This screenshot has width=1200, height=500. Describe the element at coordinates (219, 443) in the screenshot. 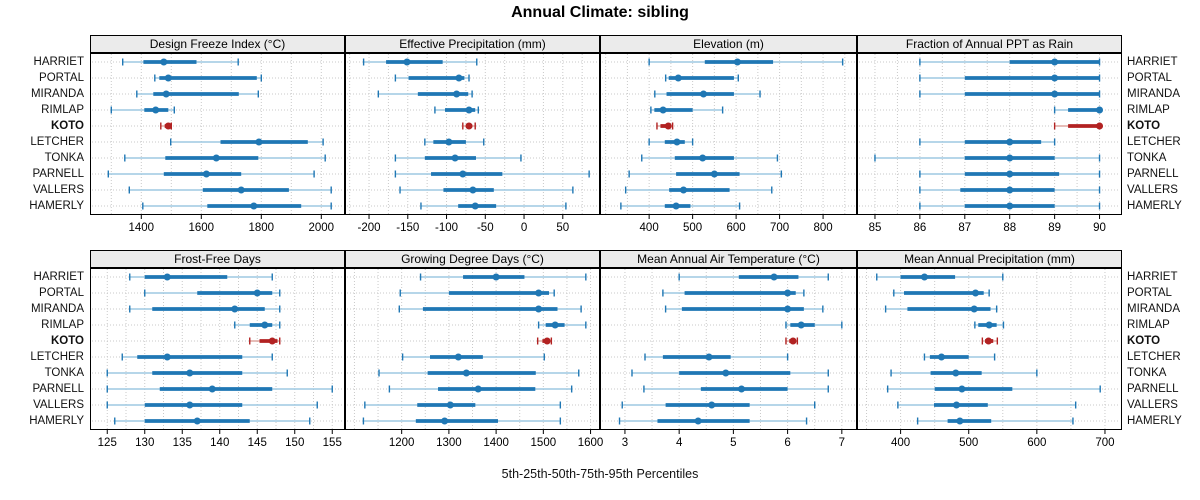

I see `tick-label: 140` at that location.